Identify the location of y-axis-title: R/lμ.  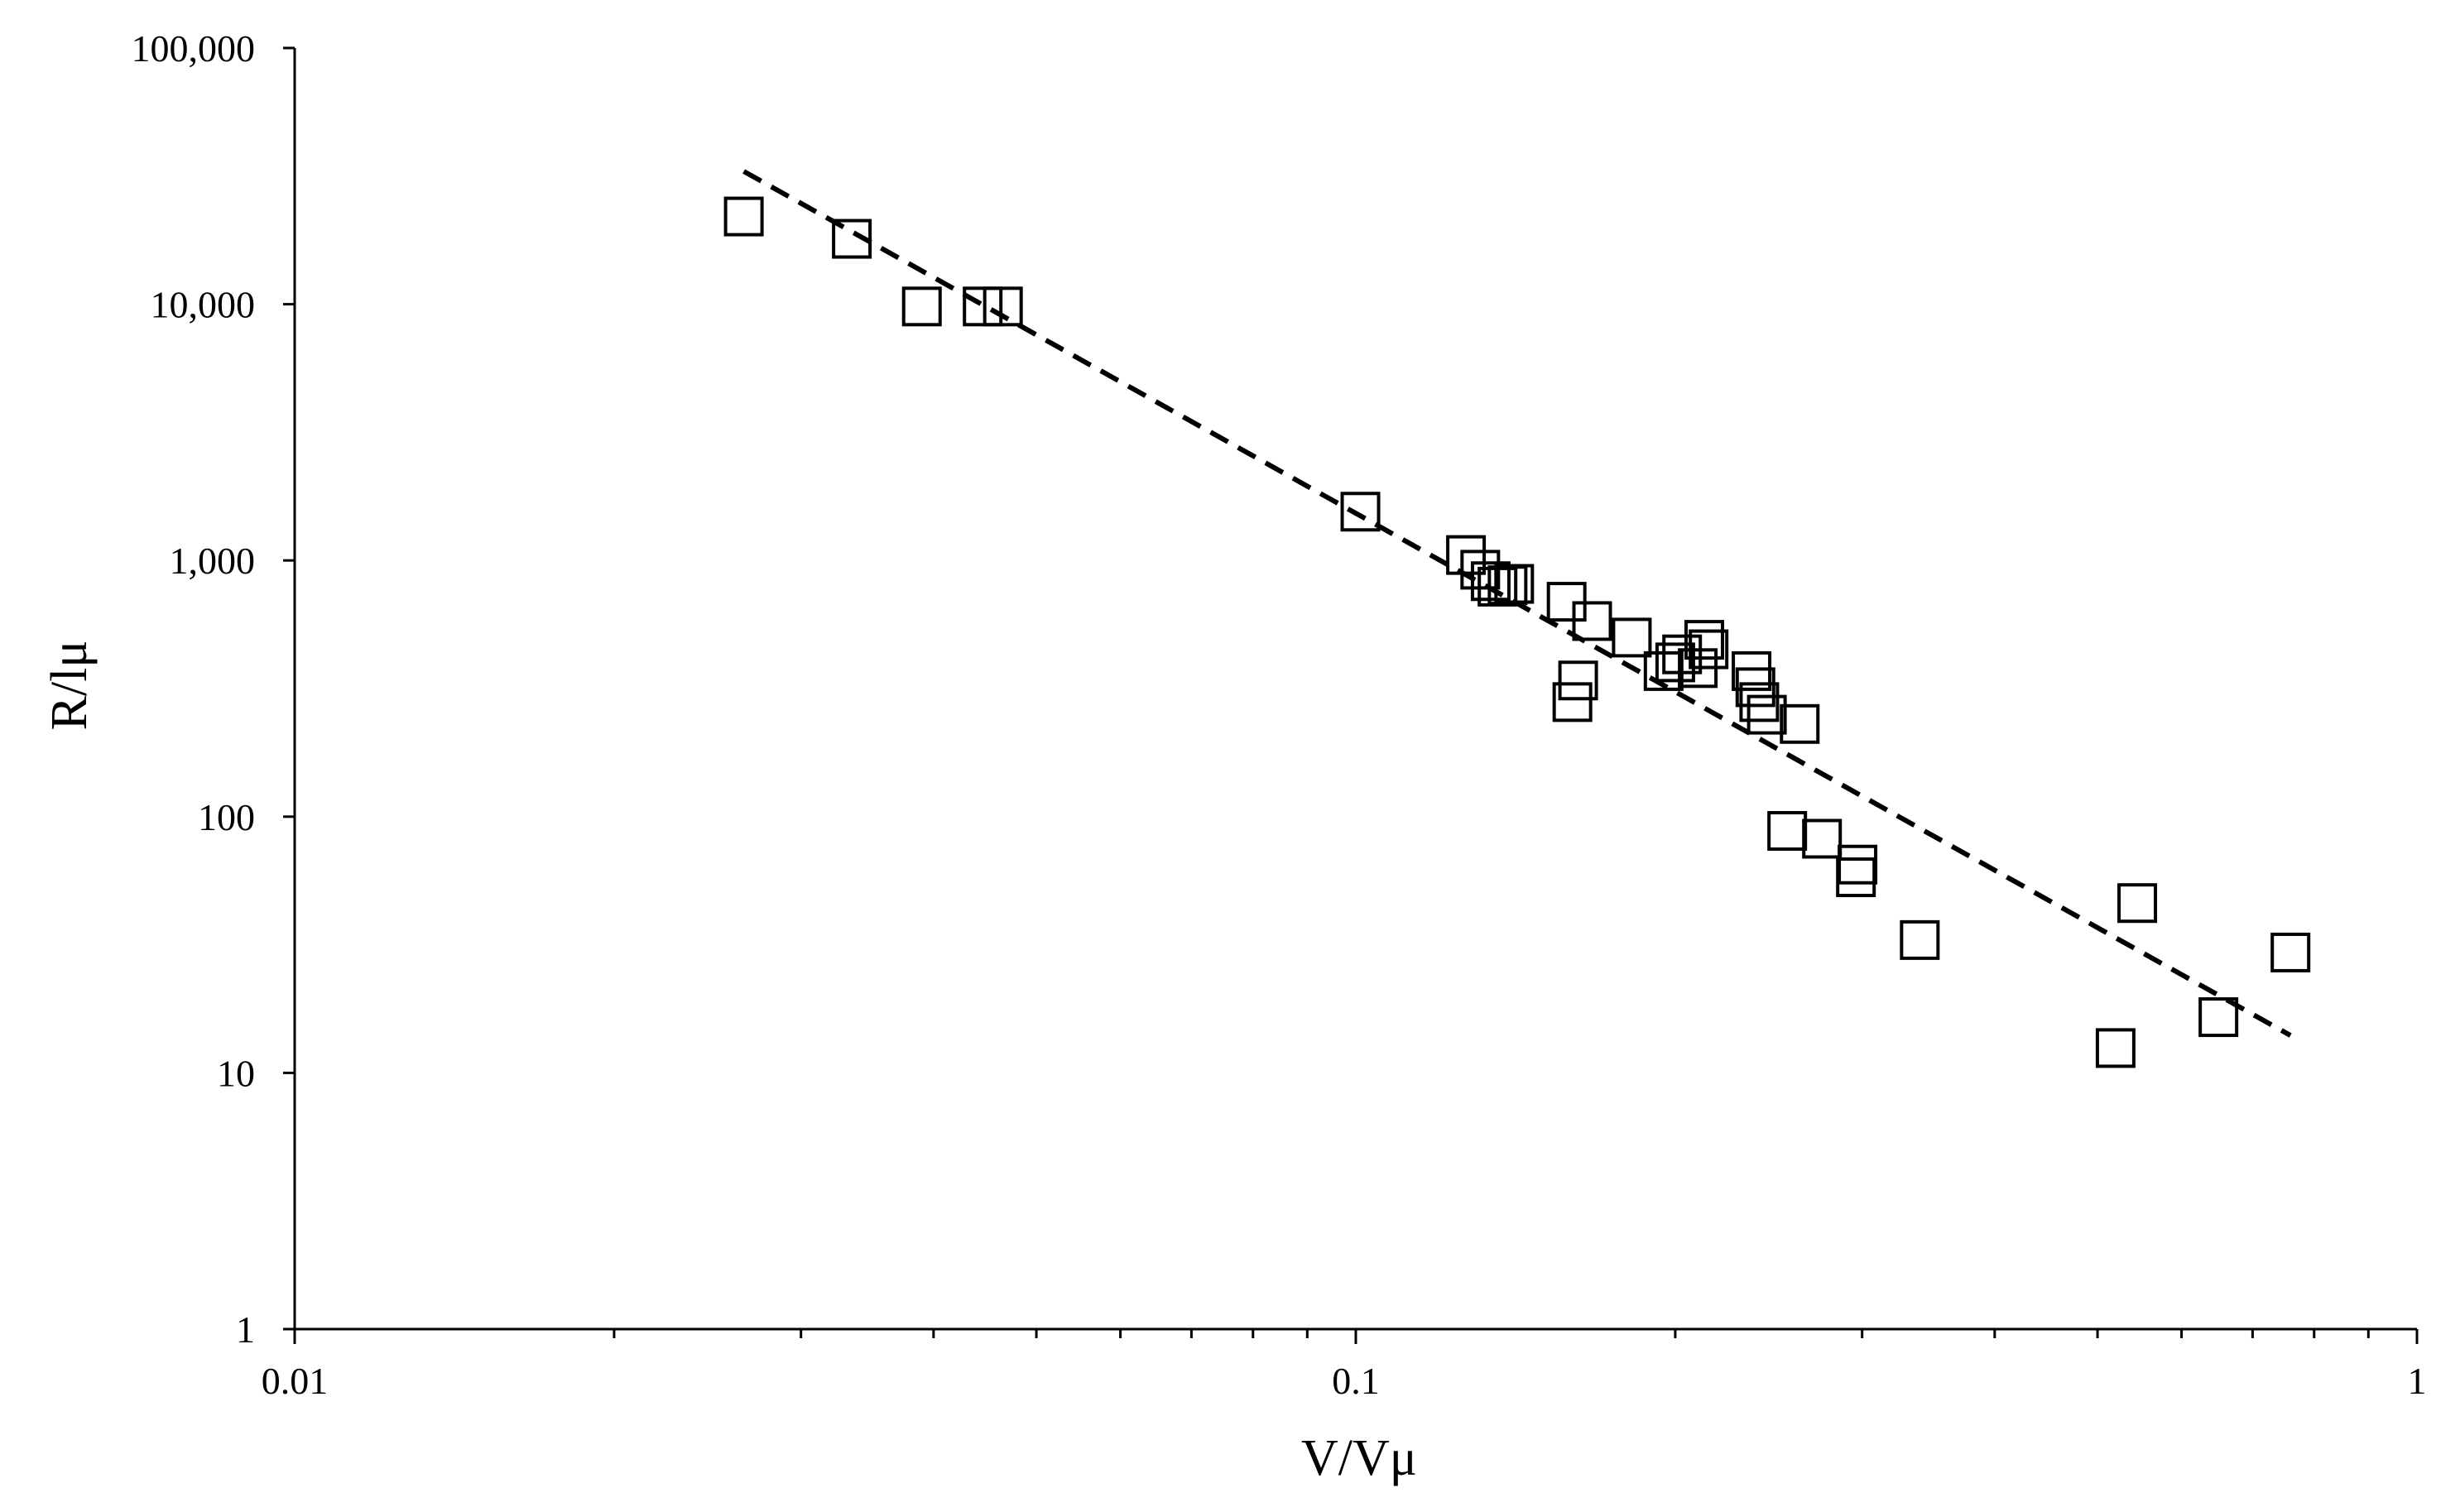
(69, 685).